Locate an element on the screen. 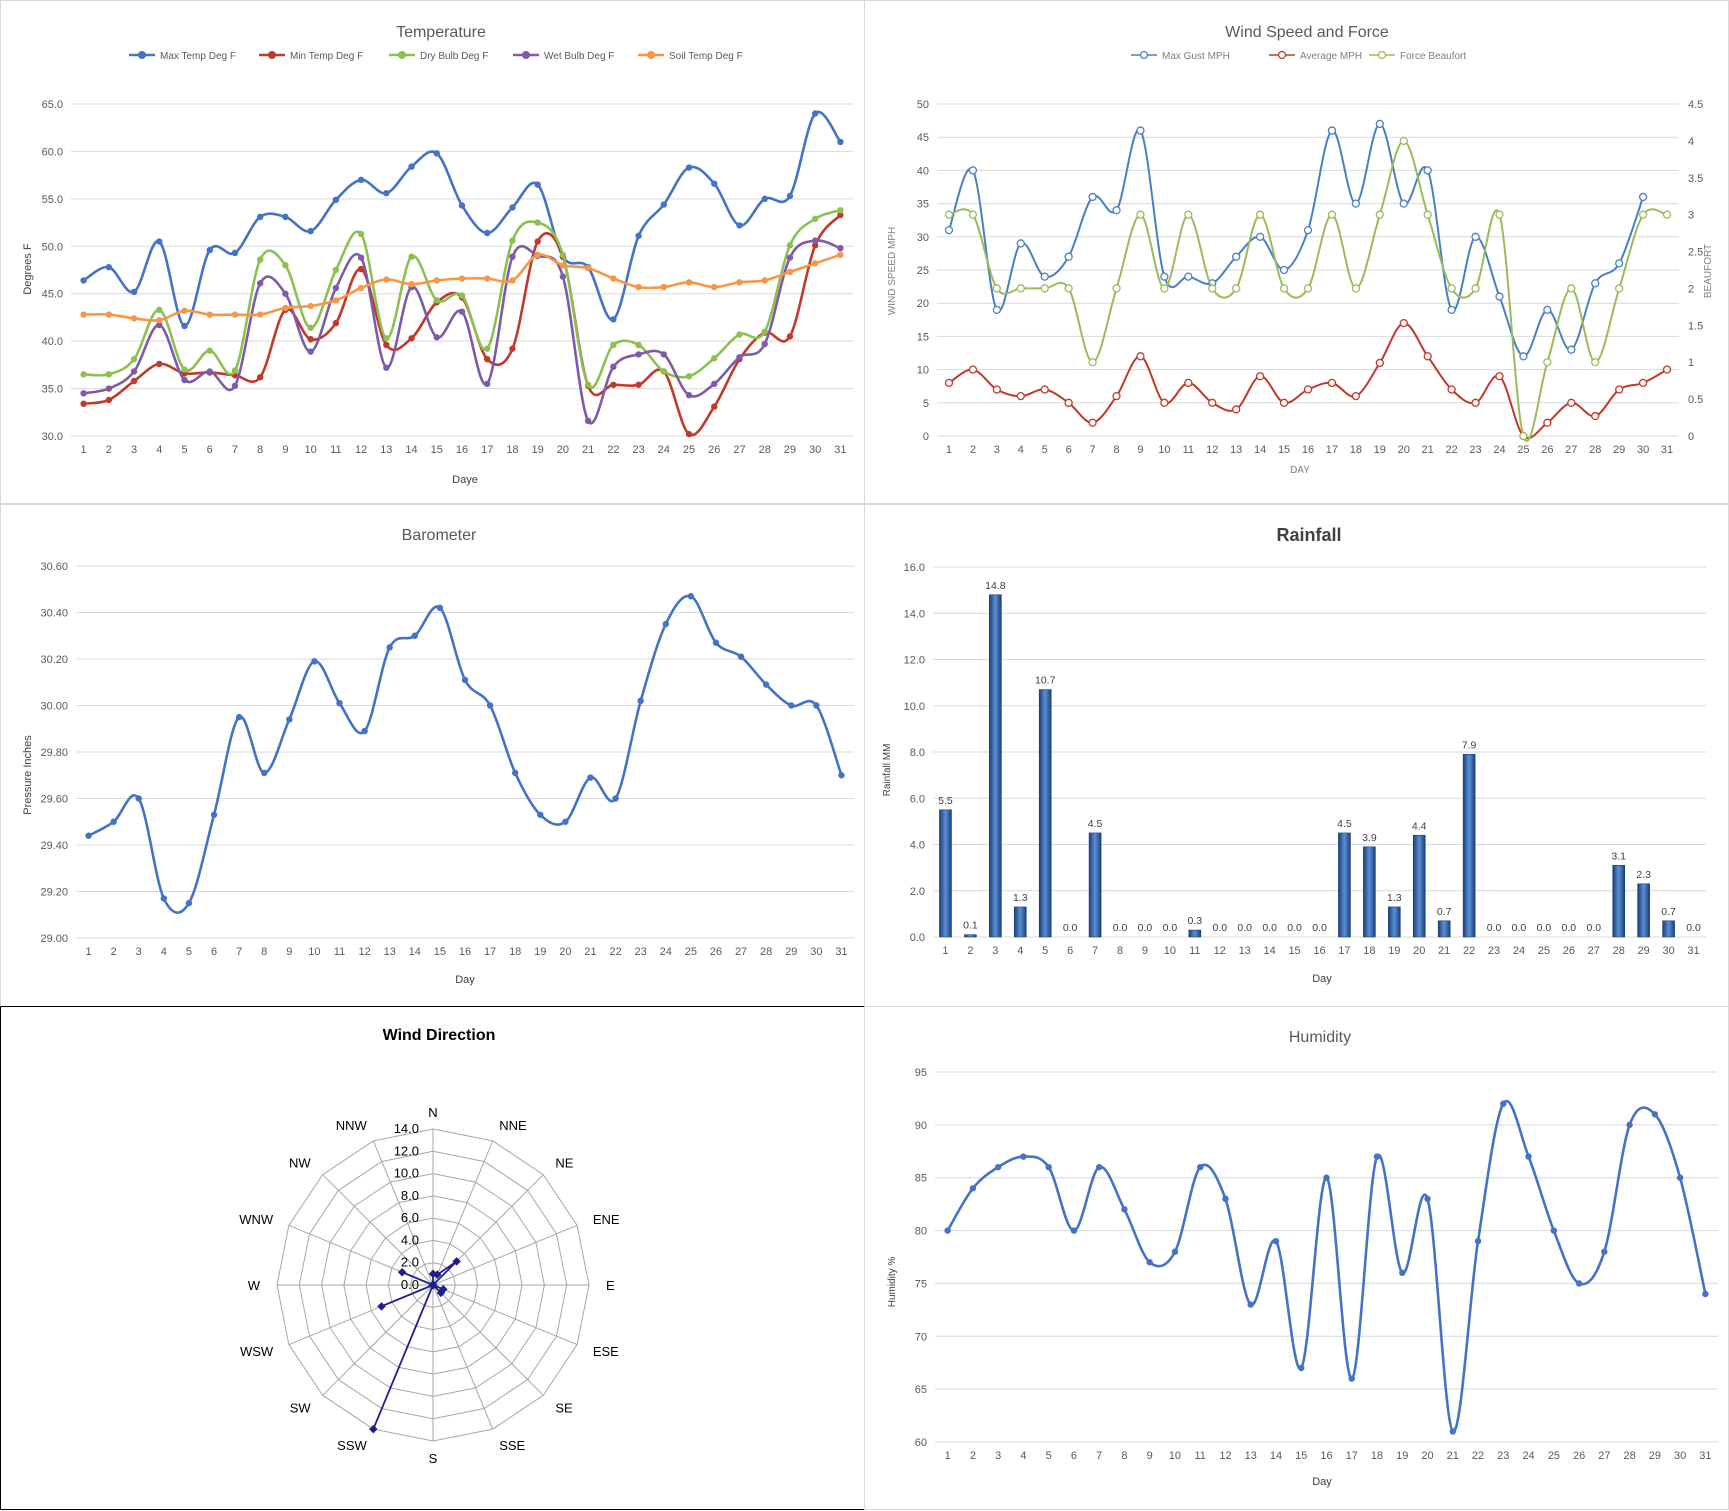  x-tick-label: 8 is located at coordinates (1116, 450).